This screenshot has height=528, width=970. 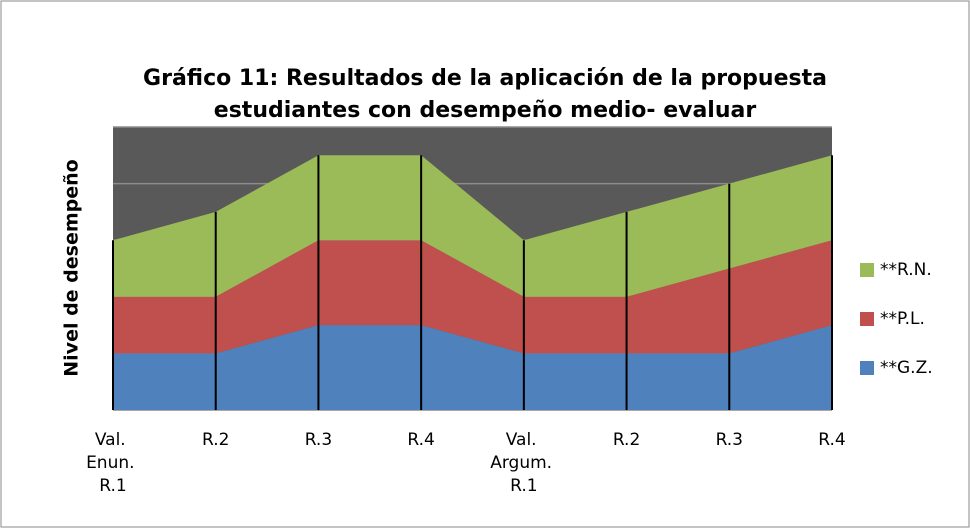 I want to click on x-tick-label: Val. Argum. R.1, so click(x=523, y=463).